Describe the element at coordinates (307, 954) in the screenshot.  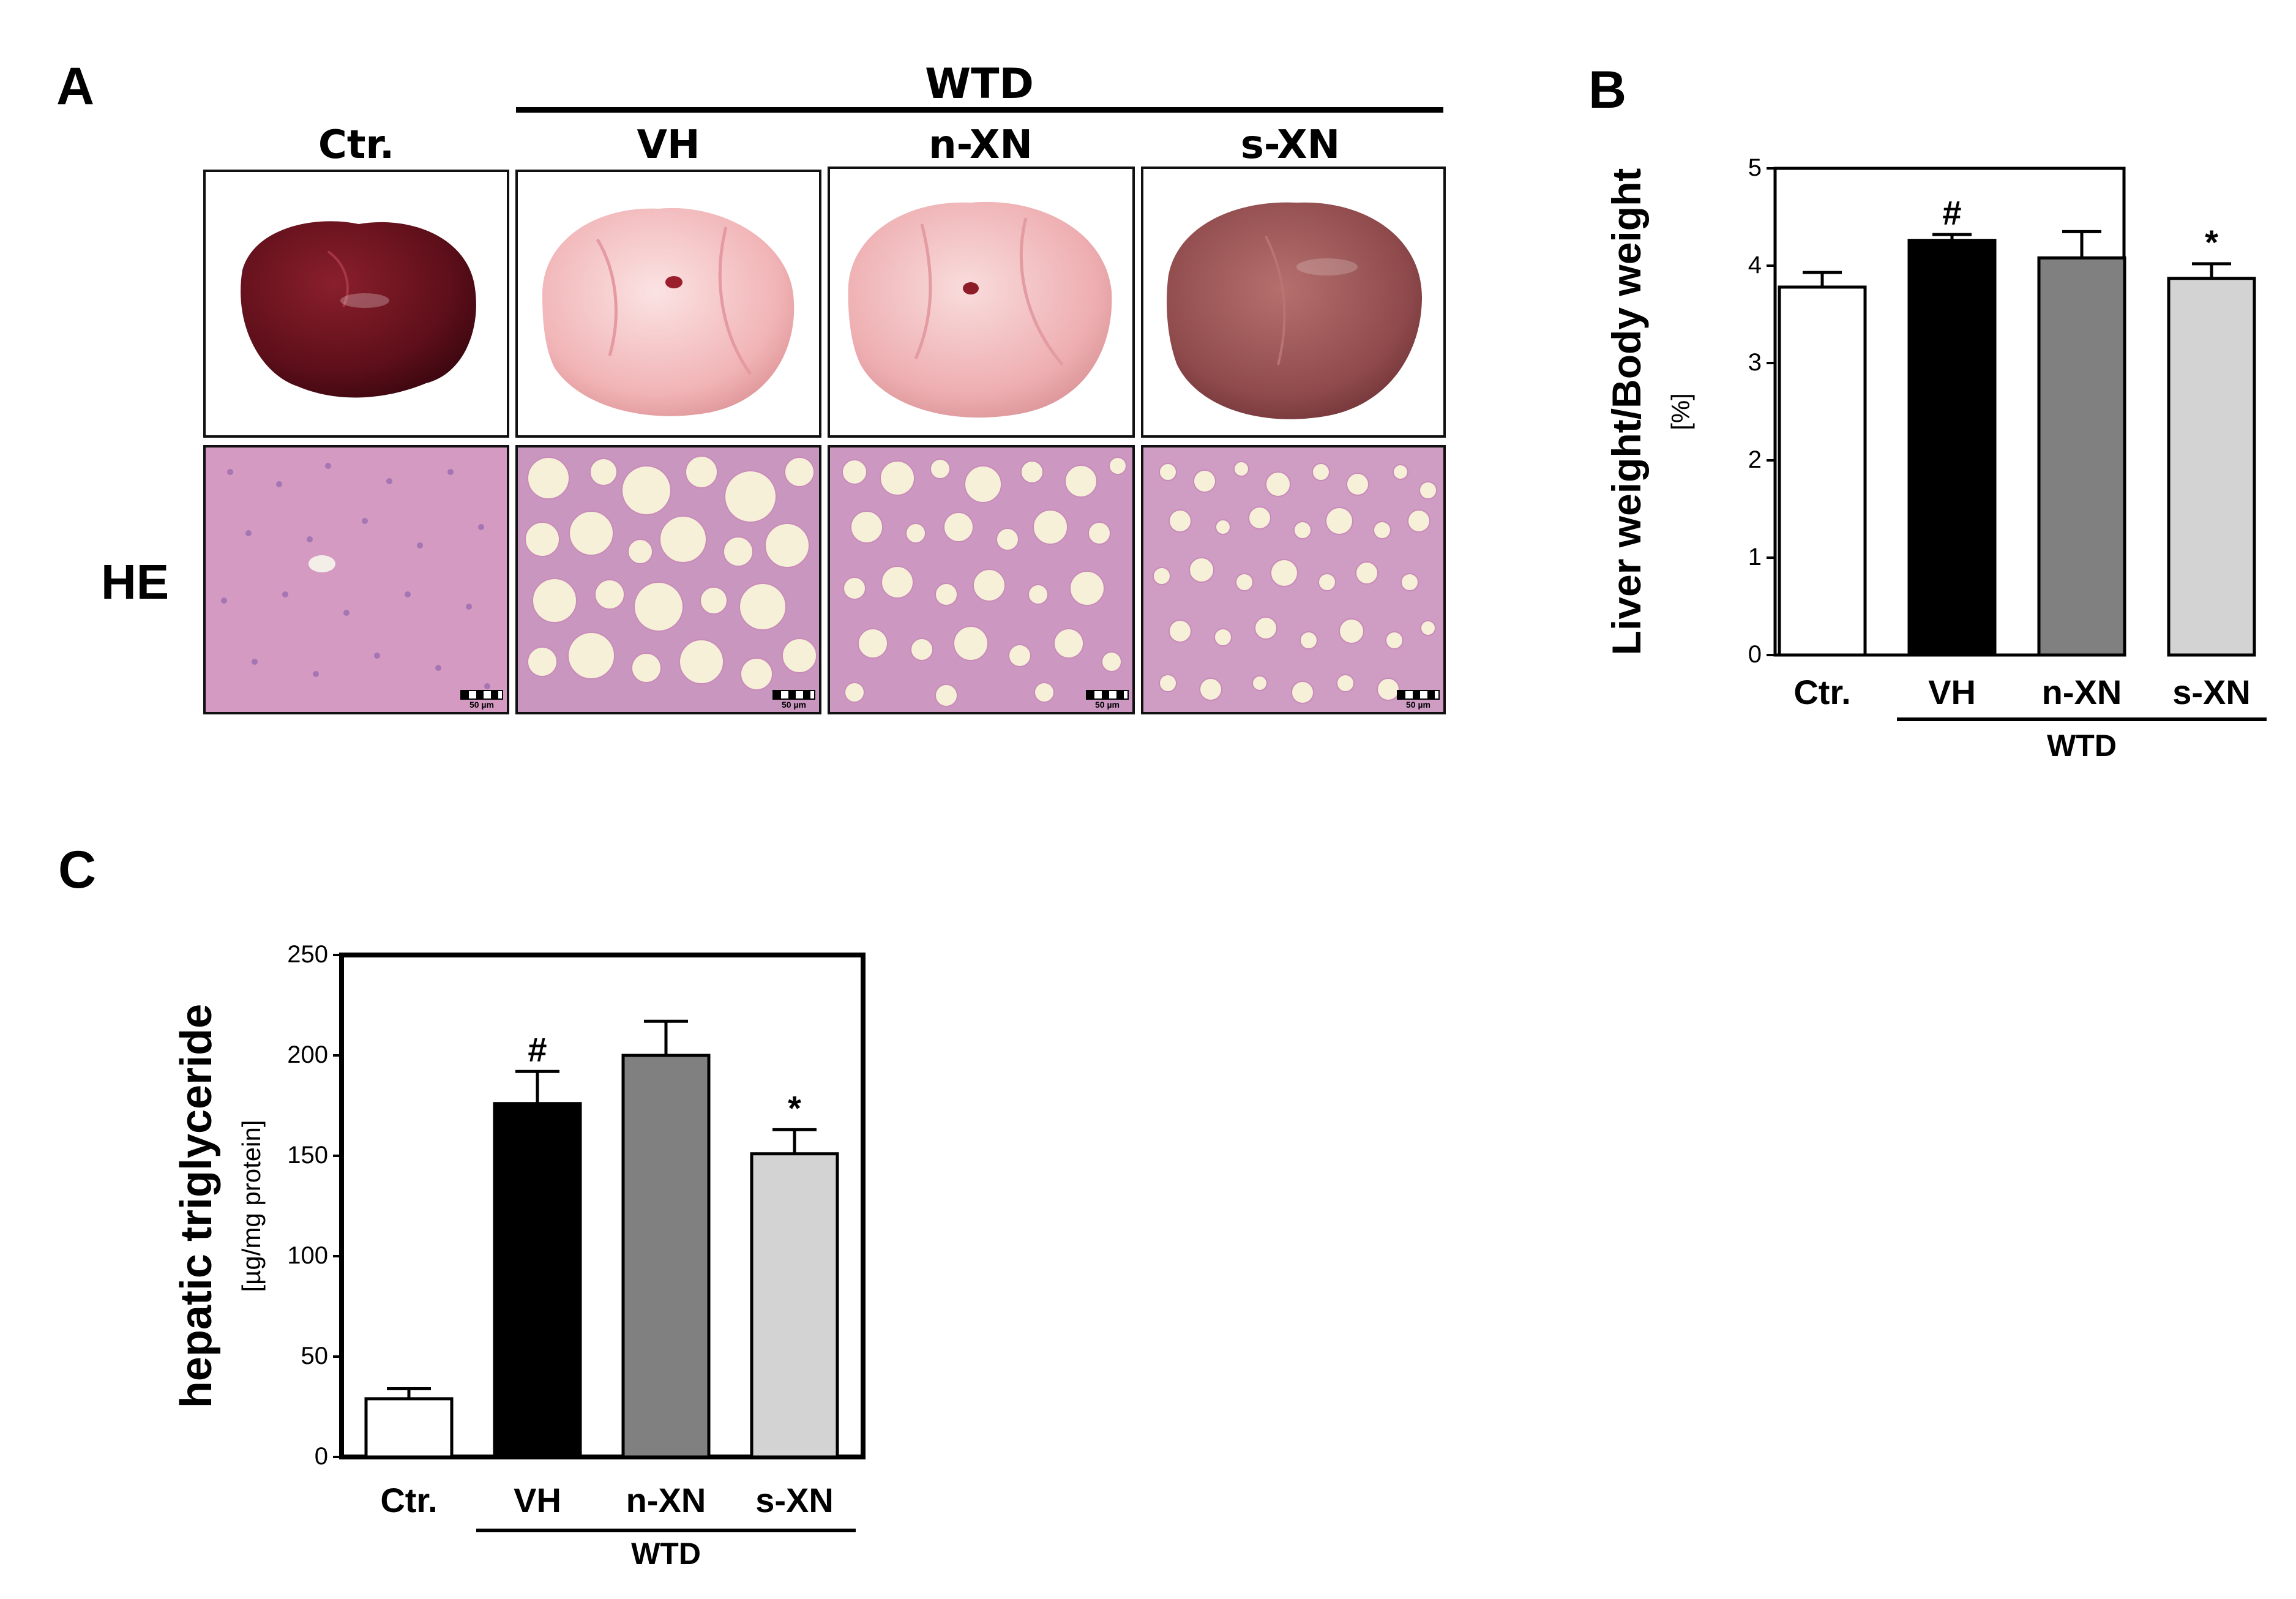
I see `y-tick-label: 250` at that location.